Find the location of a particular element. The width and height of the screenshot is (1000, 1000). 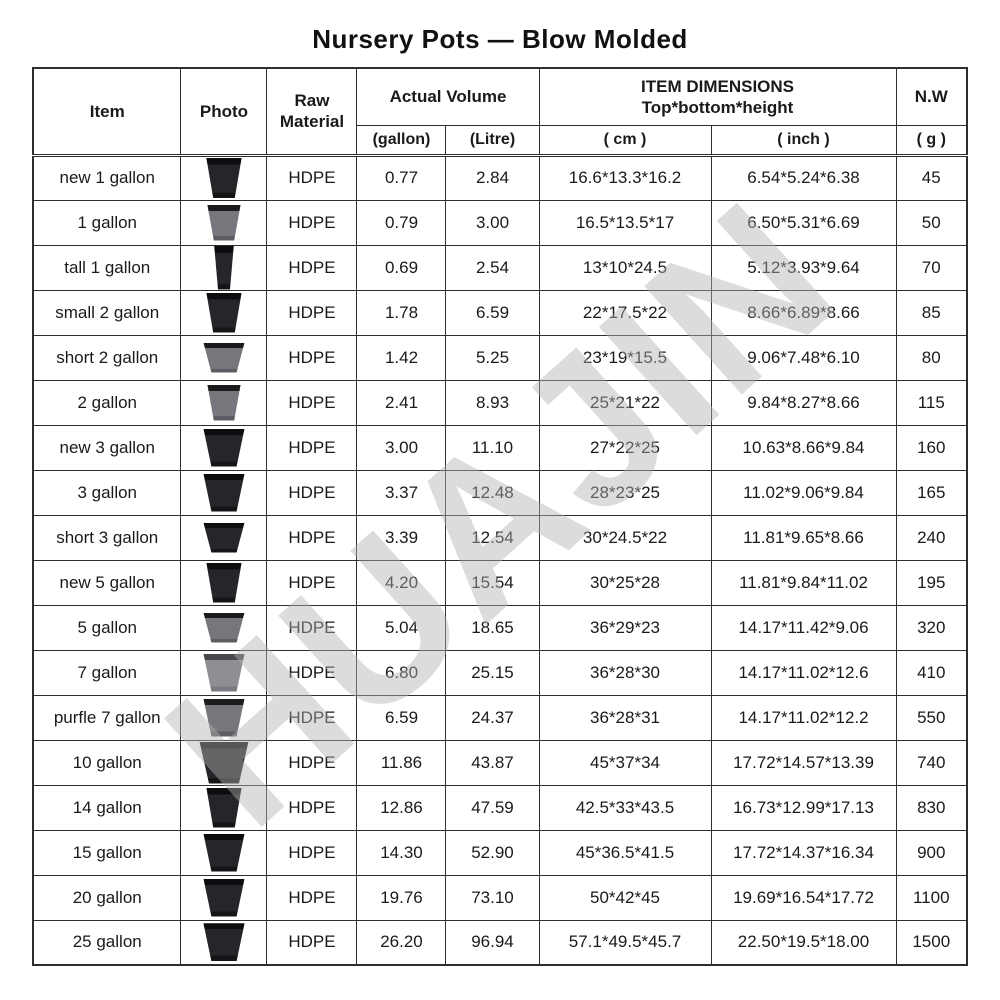

col-header-photo: Photo is located at coordinates (224, 112).